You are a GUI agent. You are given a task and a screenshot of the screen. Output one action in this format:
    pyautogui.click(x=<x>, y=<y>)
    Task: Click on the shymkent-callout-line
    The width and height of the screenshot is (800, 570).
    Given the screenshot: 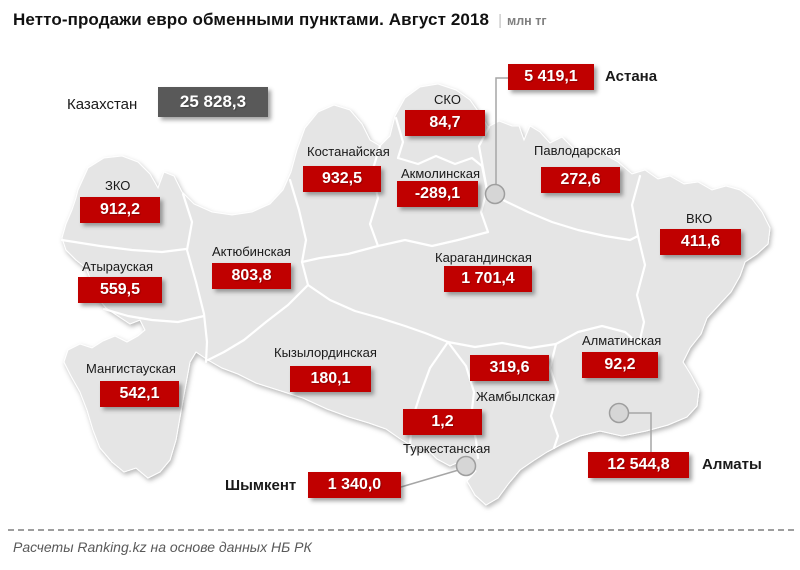 What is the action you would take?
    pyautogui.click(x=431, y=478)
    